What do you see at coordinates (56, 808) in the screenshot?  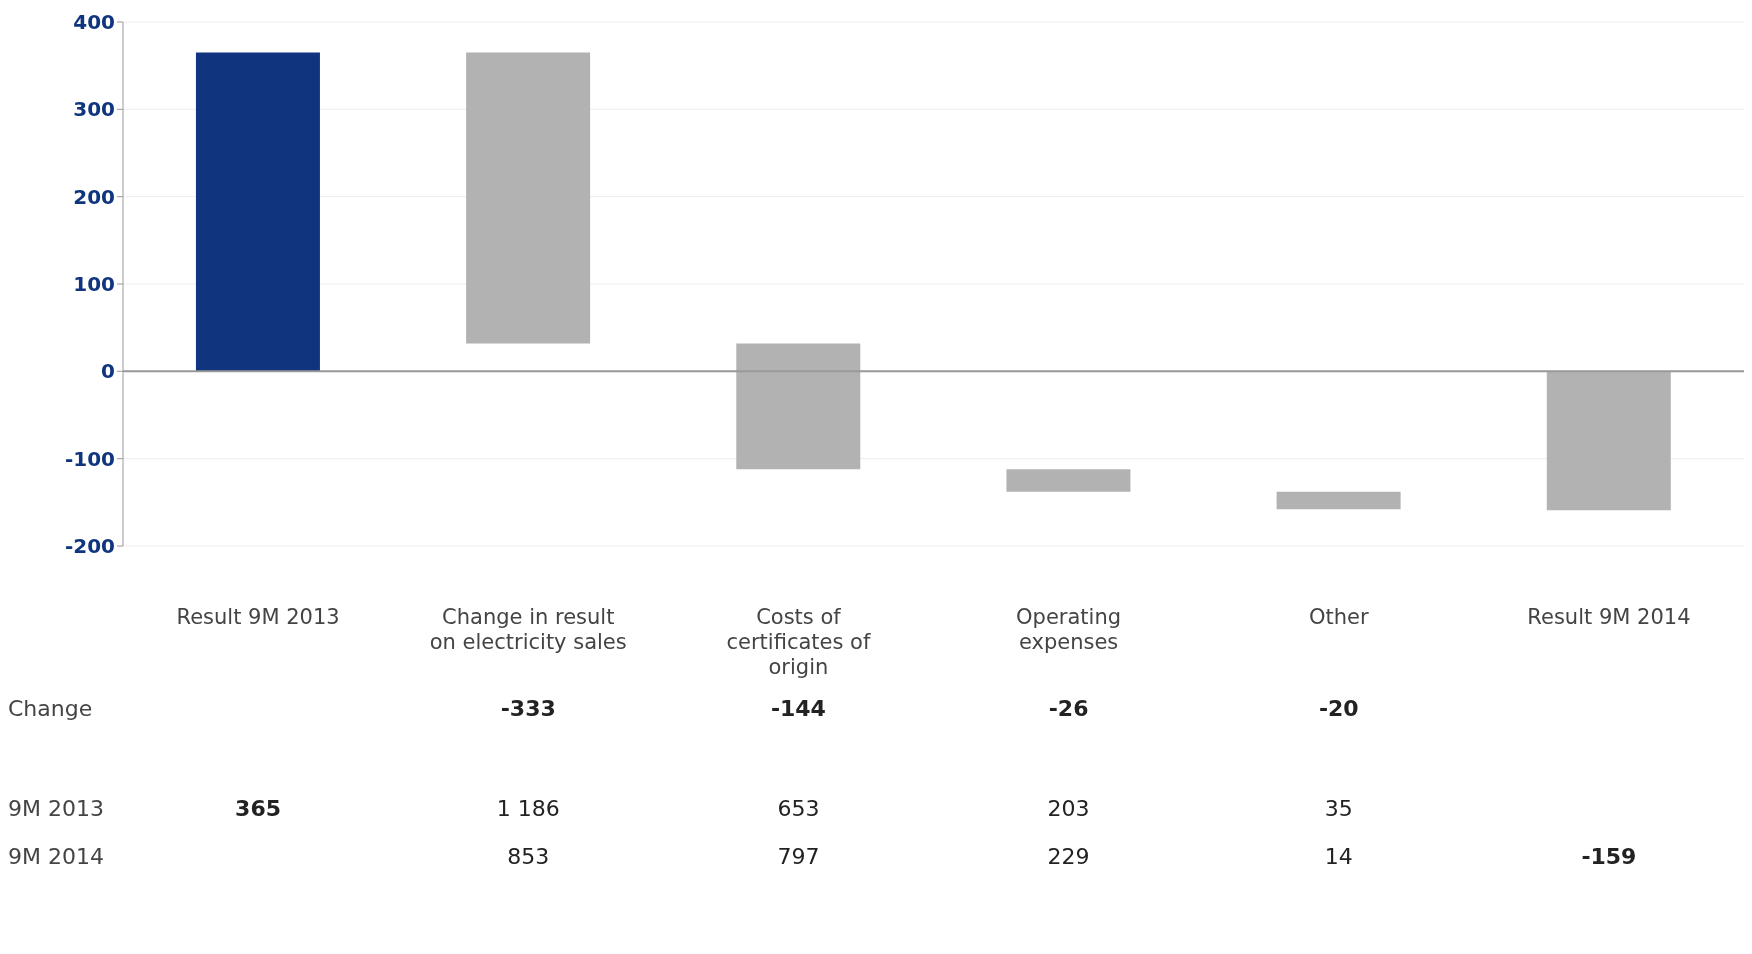 I see `text: 9M 2013` at bounding box center [56, 808].